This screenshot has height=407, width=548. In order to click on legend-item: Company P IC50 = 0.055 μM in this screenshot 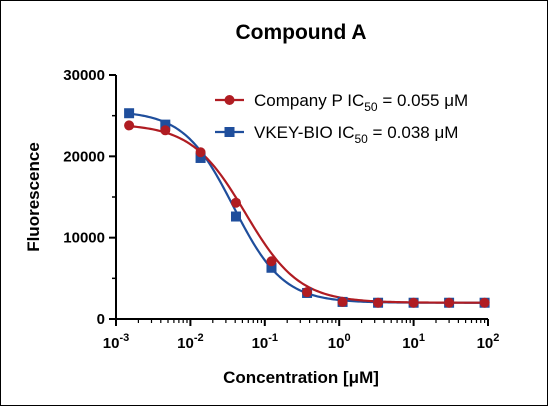, I will do `click(341, 102)`.